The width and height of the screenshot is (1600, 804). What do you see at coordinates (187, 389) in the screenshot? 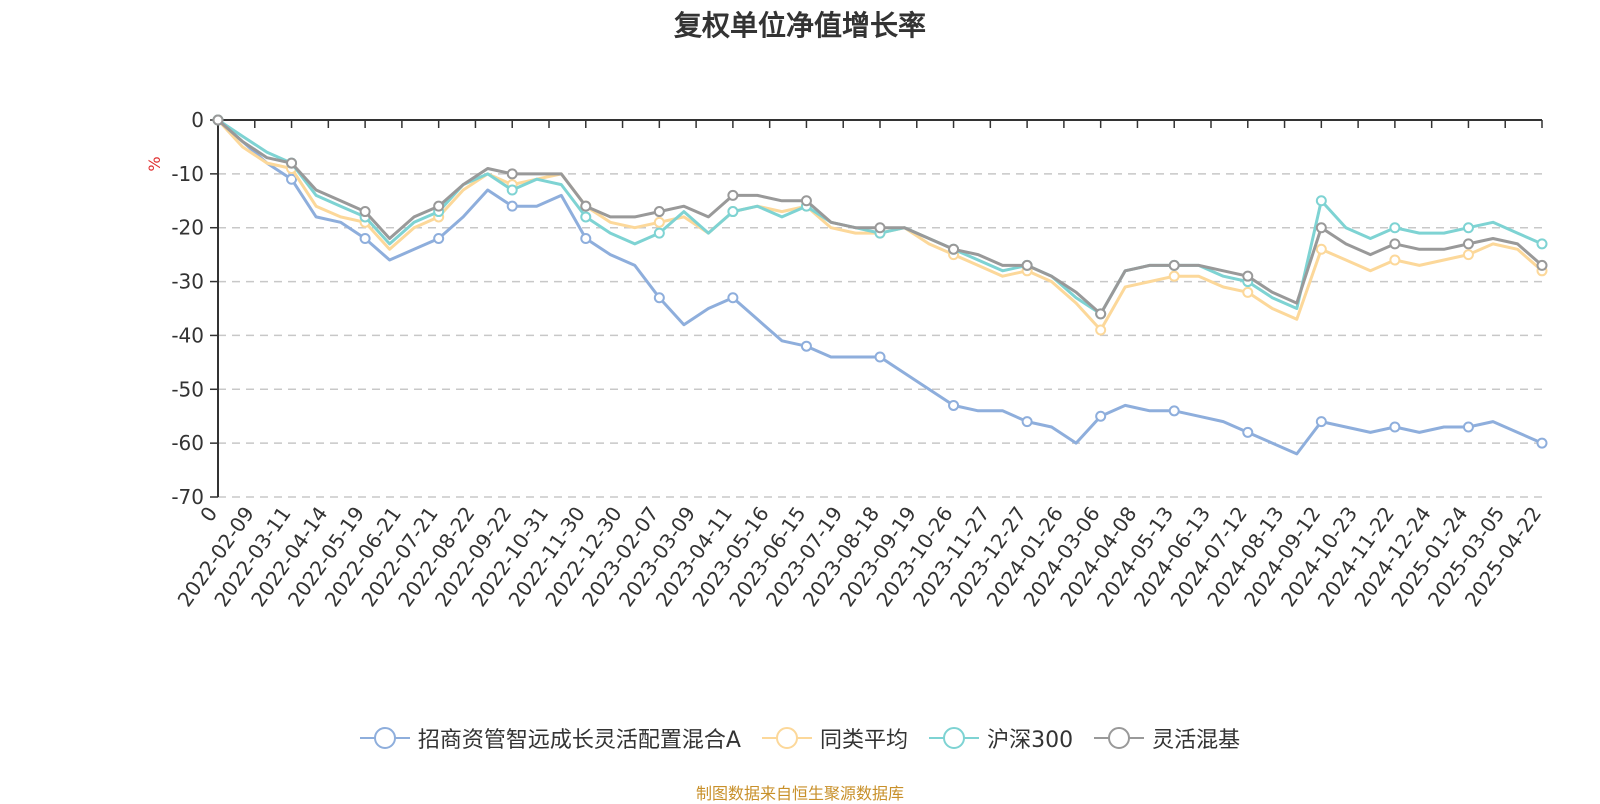
I see `y-tick-label: -50` at bounding box center [187, 389].